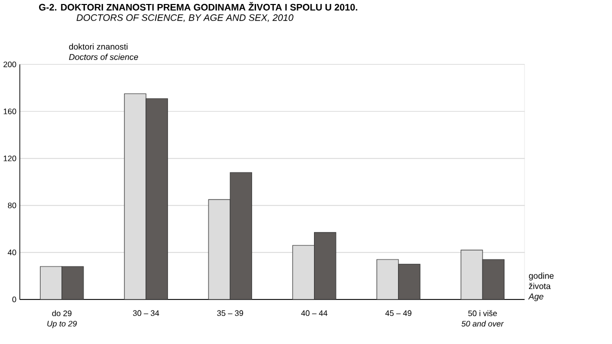 This screenshot has height=344, width=612. I want to click on chart-title: G-2. DOKTORI ZNANOSTI PREMA GODINAMA ŽIVOTA I SPOLU U 2010., so click(198, 6).